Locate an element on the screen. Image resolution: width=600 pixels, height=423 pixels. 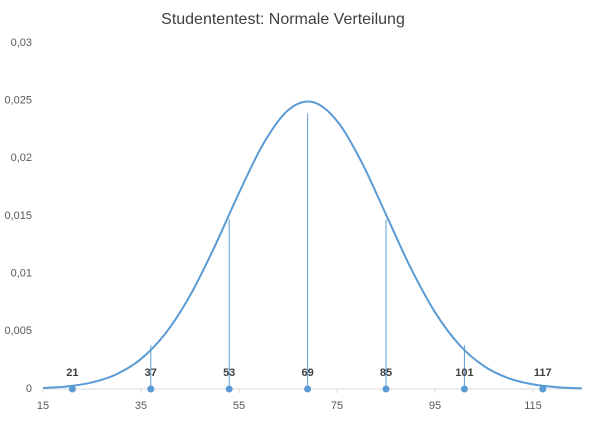
y-tick-label: 0,005 is located at coordinates (18, 331).